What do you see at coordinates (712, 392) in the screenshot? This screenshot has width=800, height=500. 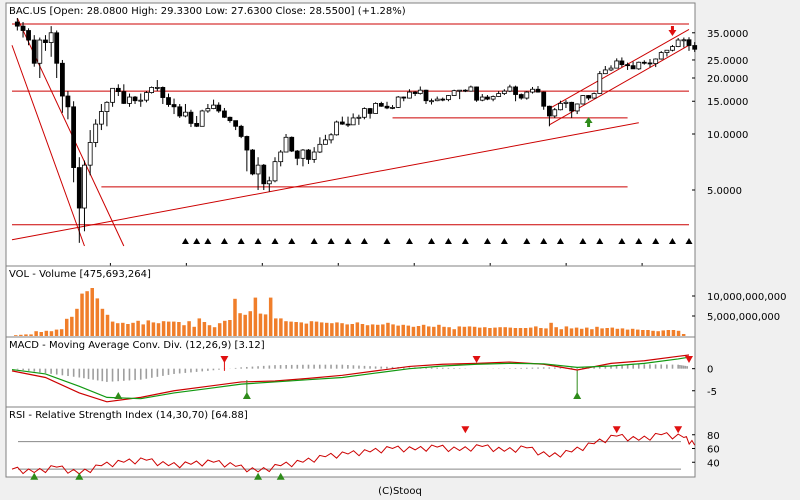 I see `y-tick-label: -5` at bounding box center [712, 392].